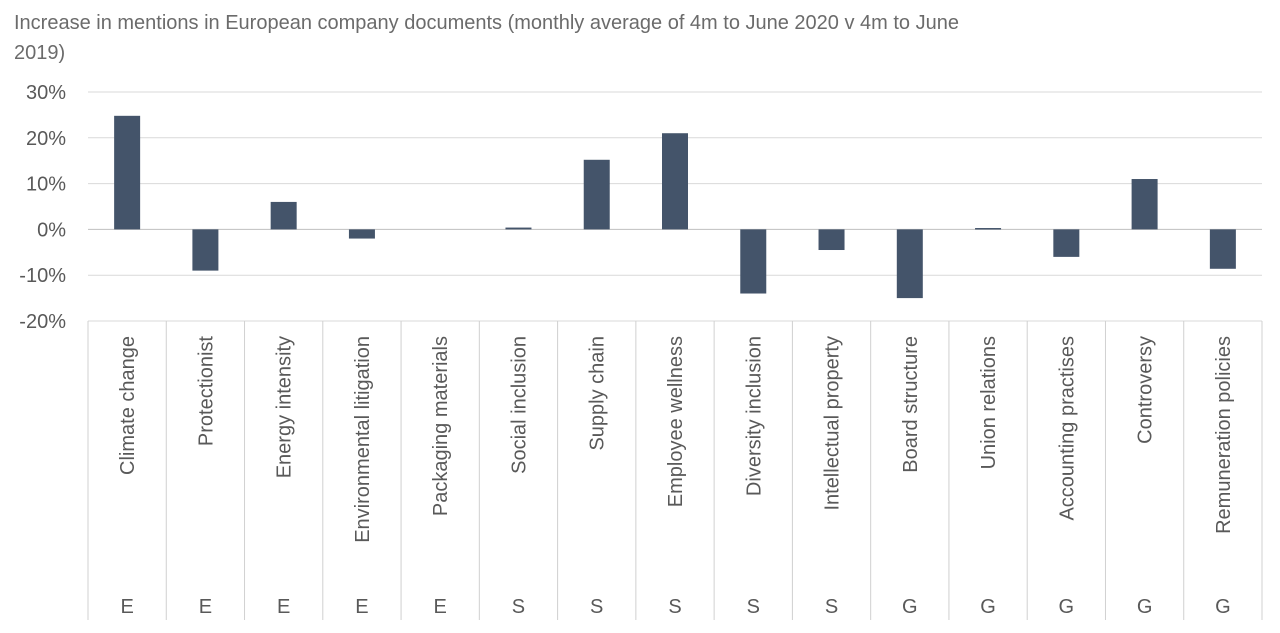  Describe the element at coordinates (42, 207) in the screenshot. I see `y-axis-ticks: 30% 20% 10% 0% -10% -20%` at that location.